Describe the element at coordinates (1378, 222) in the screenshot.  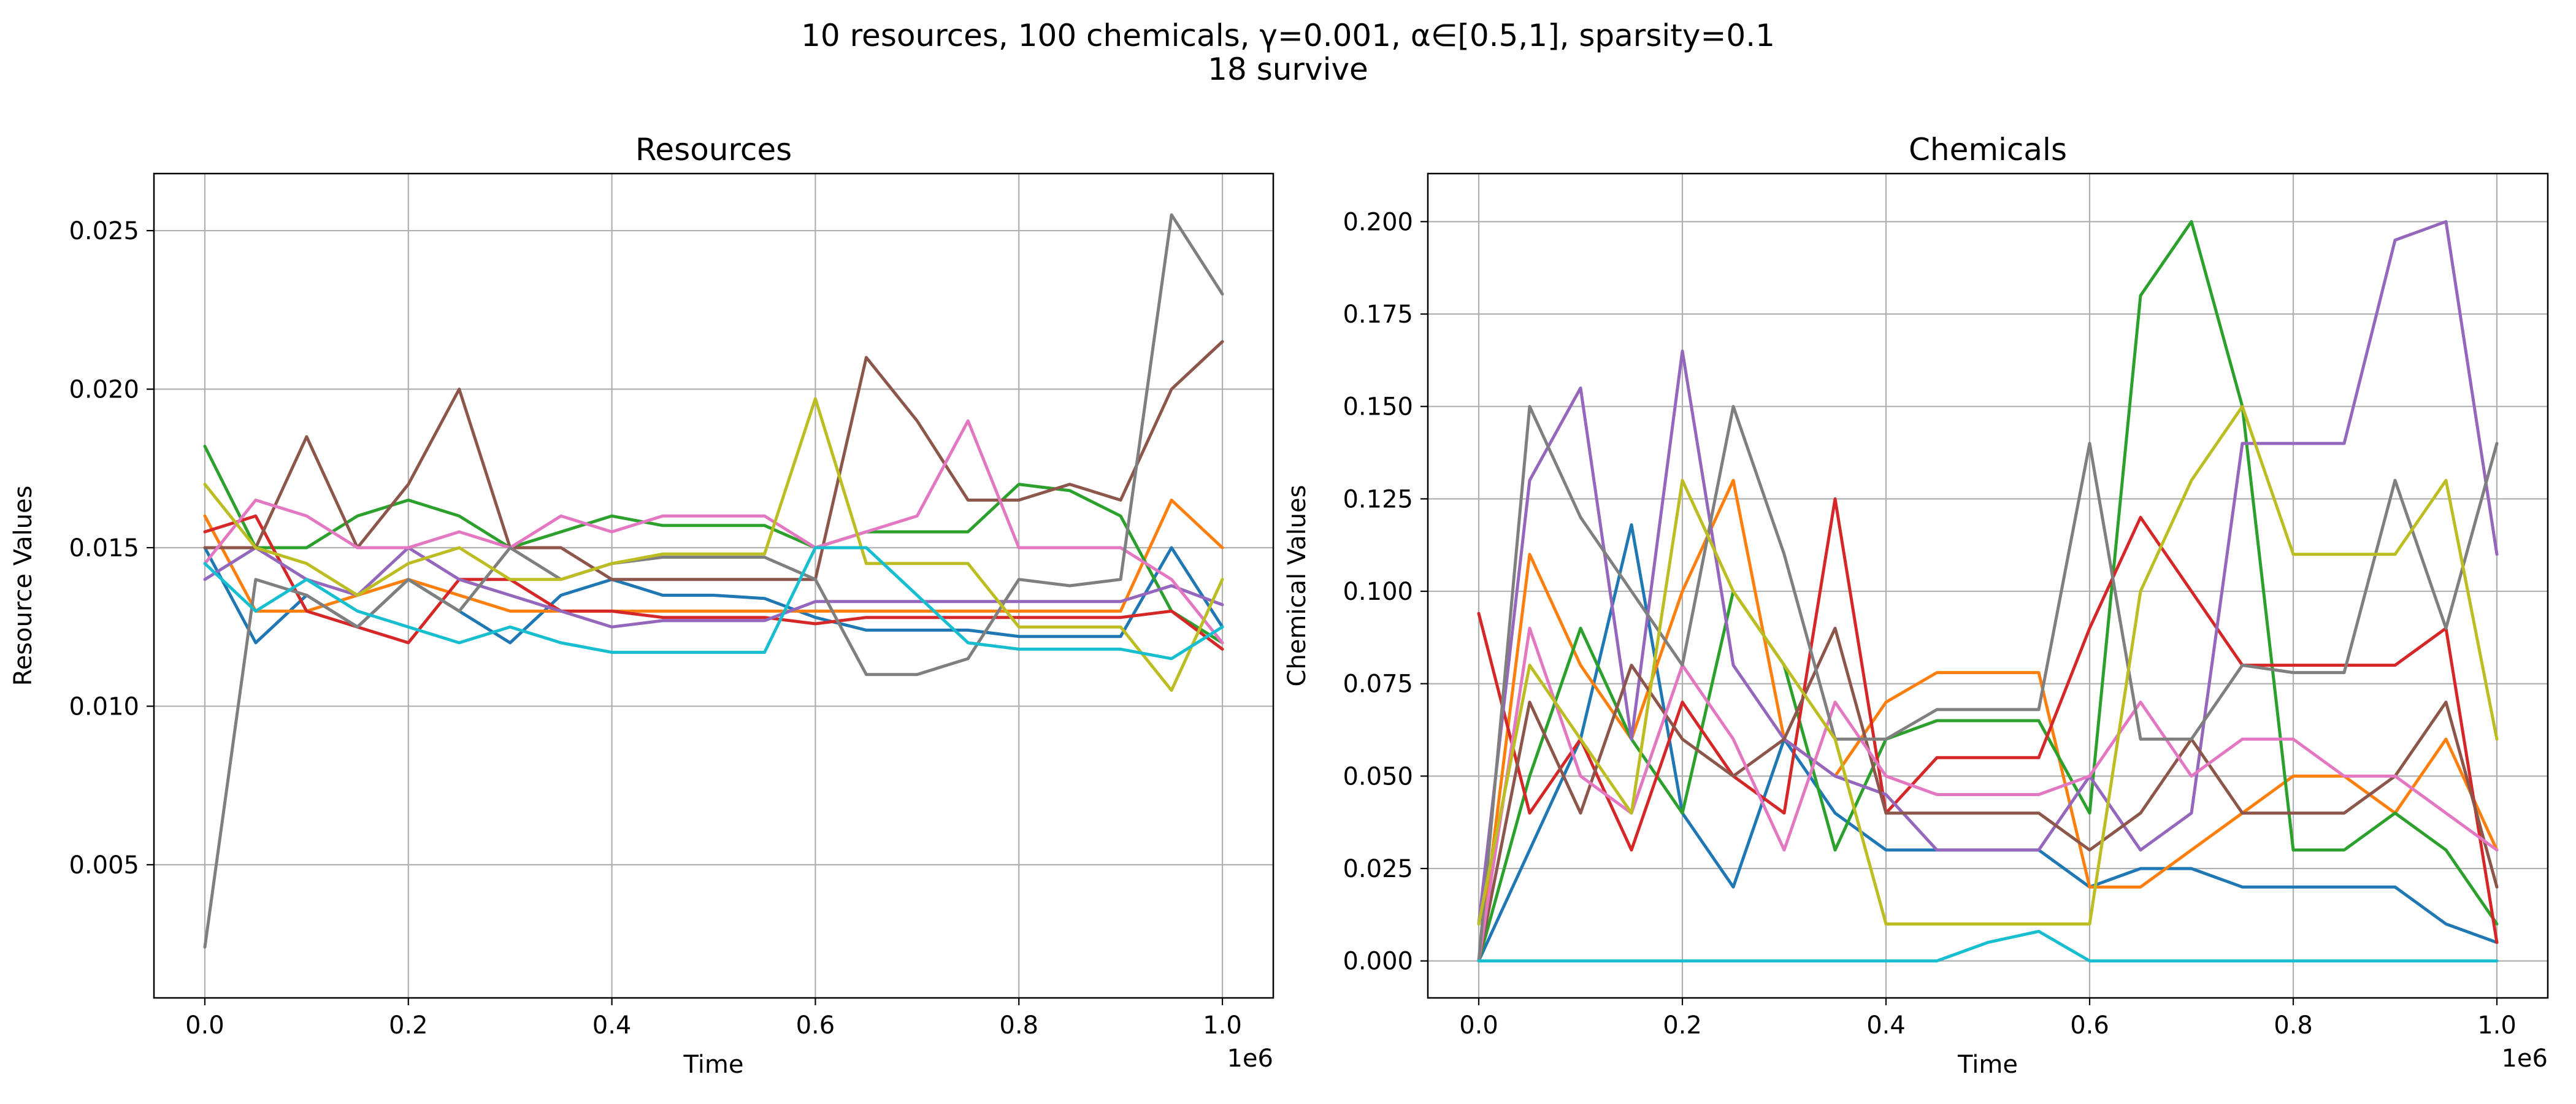
I see `chemicals-y-tick-label: 0.200` at that location.